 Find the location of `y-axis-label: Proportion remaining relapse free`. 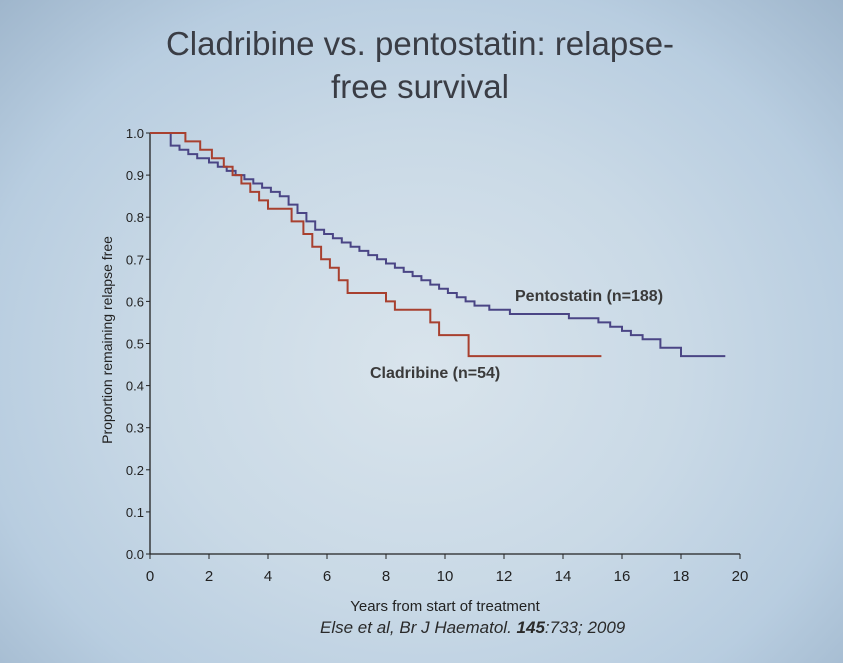

y-axis-label: Proportion remaining relapse free is located at coordinates (107, 340).